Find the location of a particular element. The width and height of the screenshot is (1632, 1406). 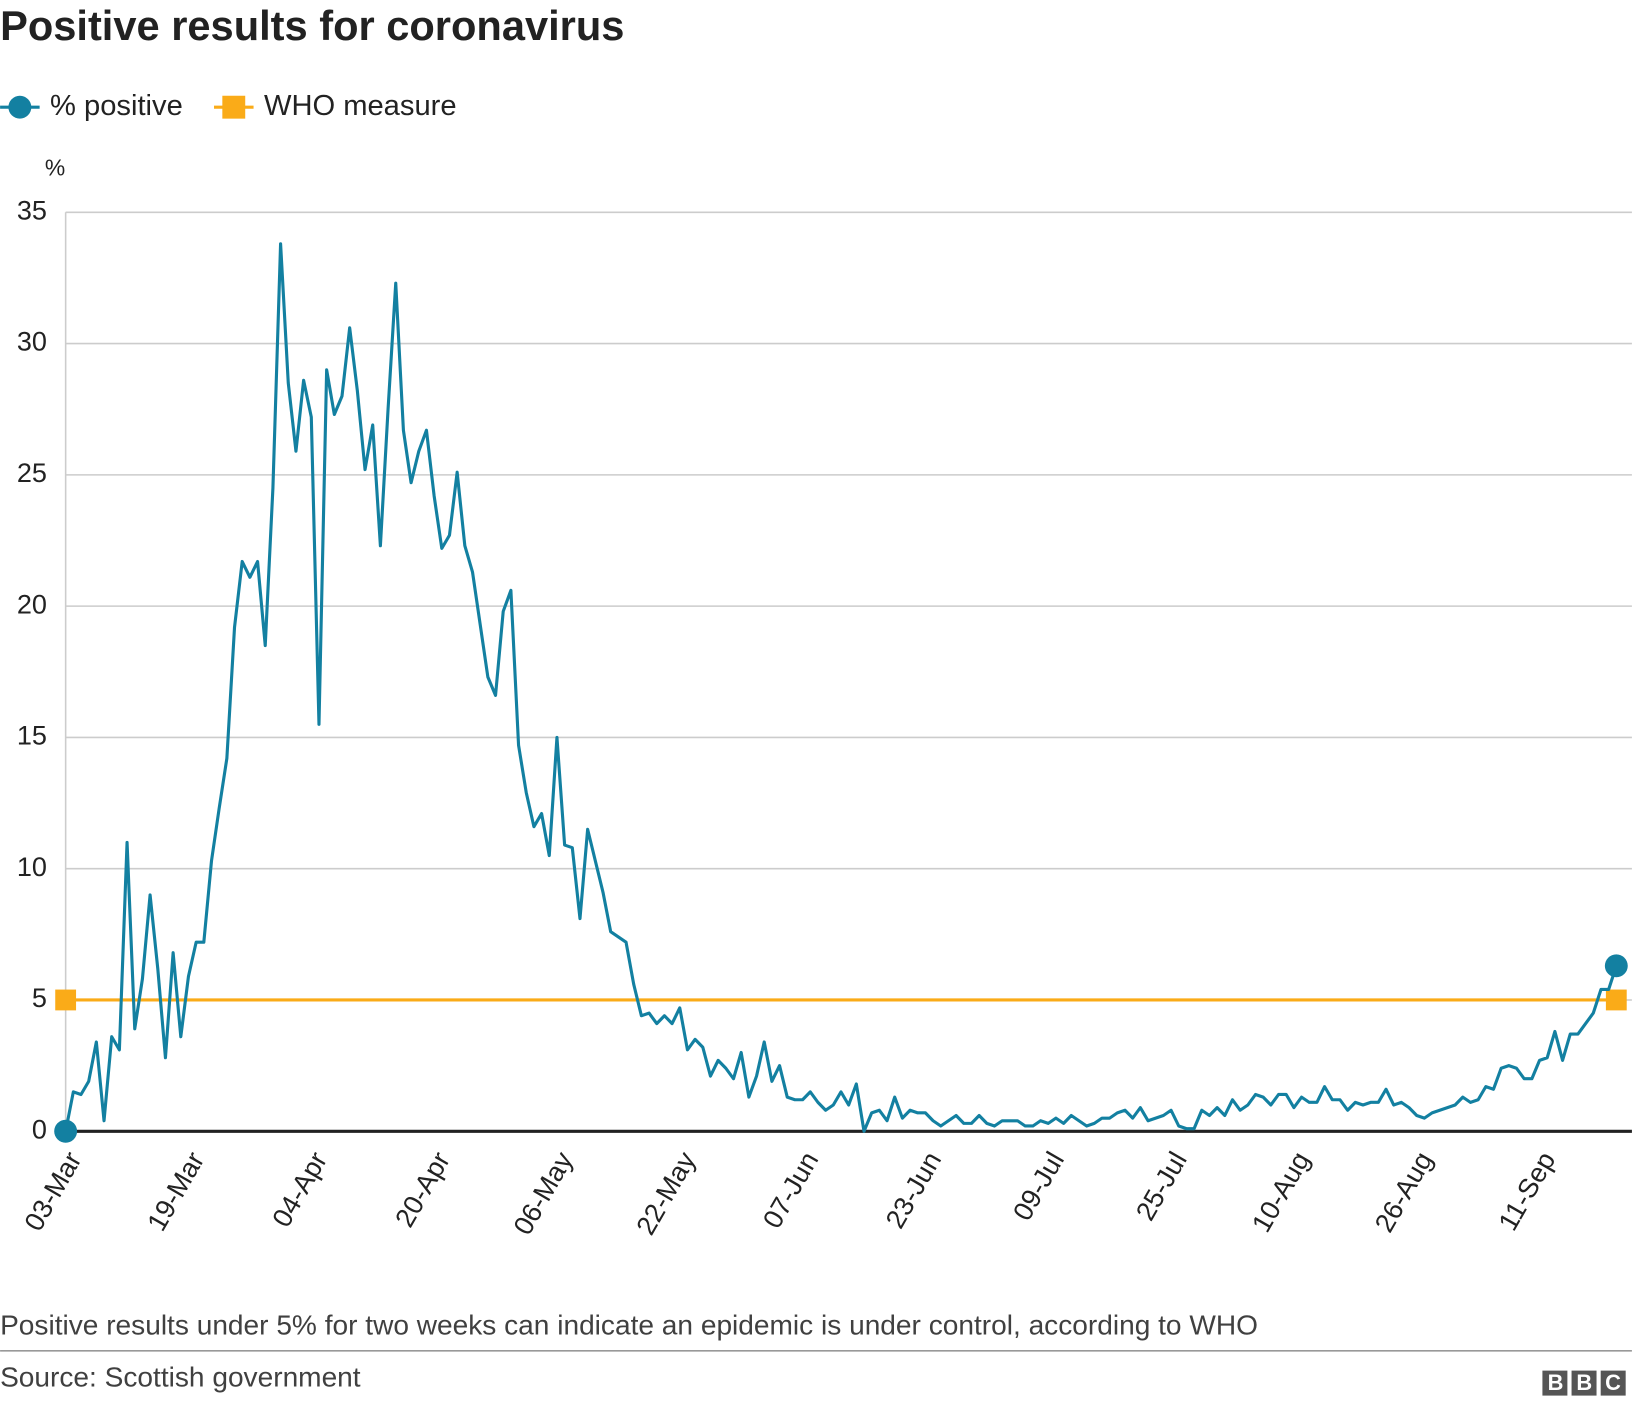

logo-text: BBC is located at coordinates (1590, 1382).